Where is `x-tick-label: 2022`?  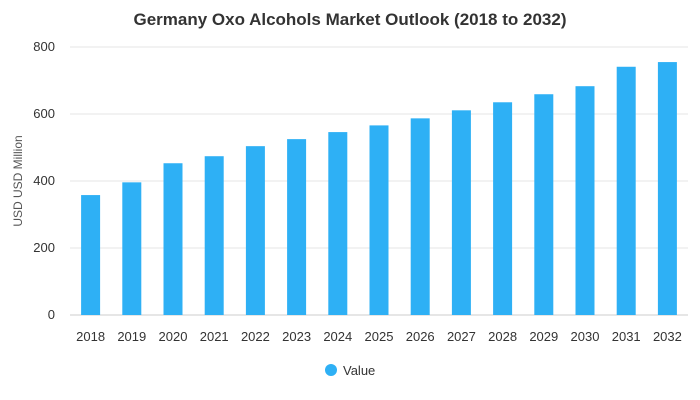 x-tick-label: 2022 is located at coordinates (255, 336).